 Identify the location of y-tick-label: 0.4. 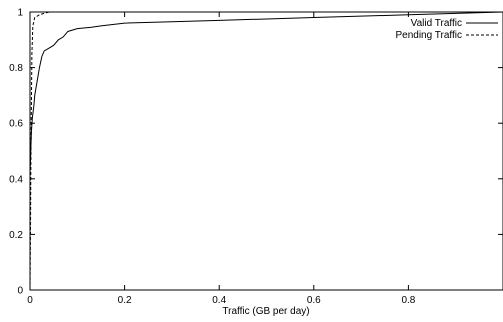
(16, 179).